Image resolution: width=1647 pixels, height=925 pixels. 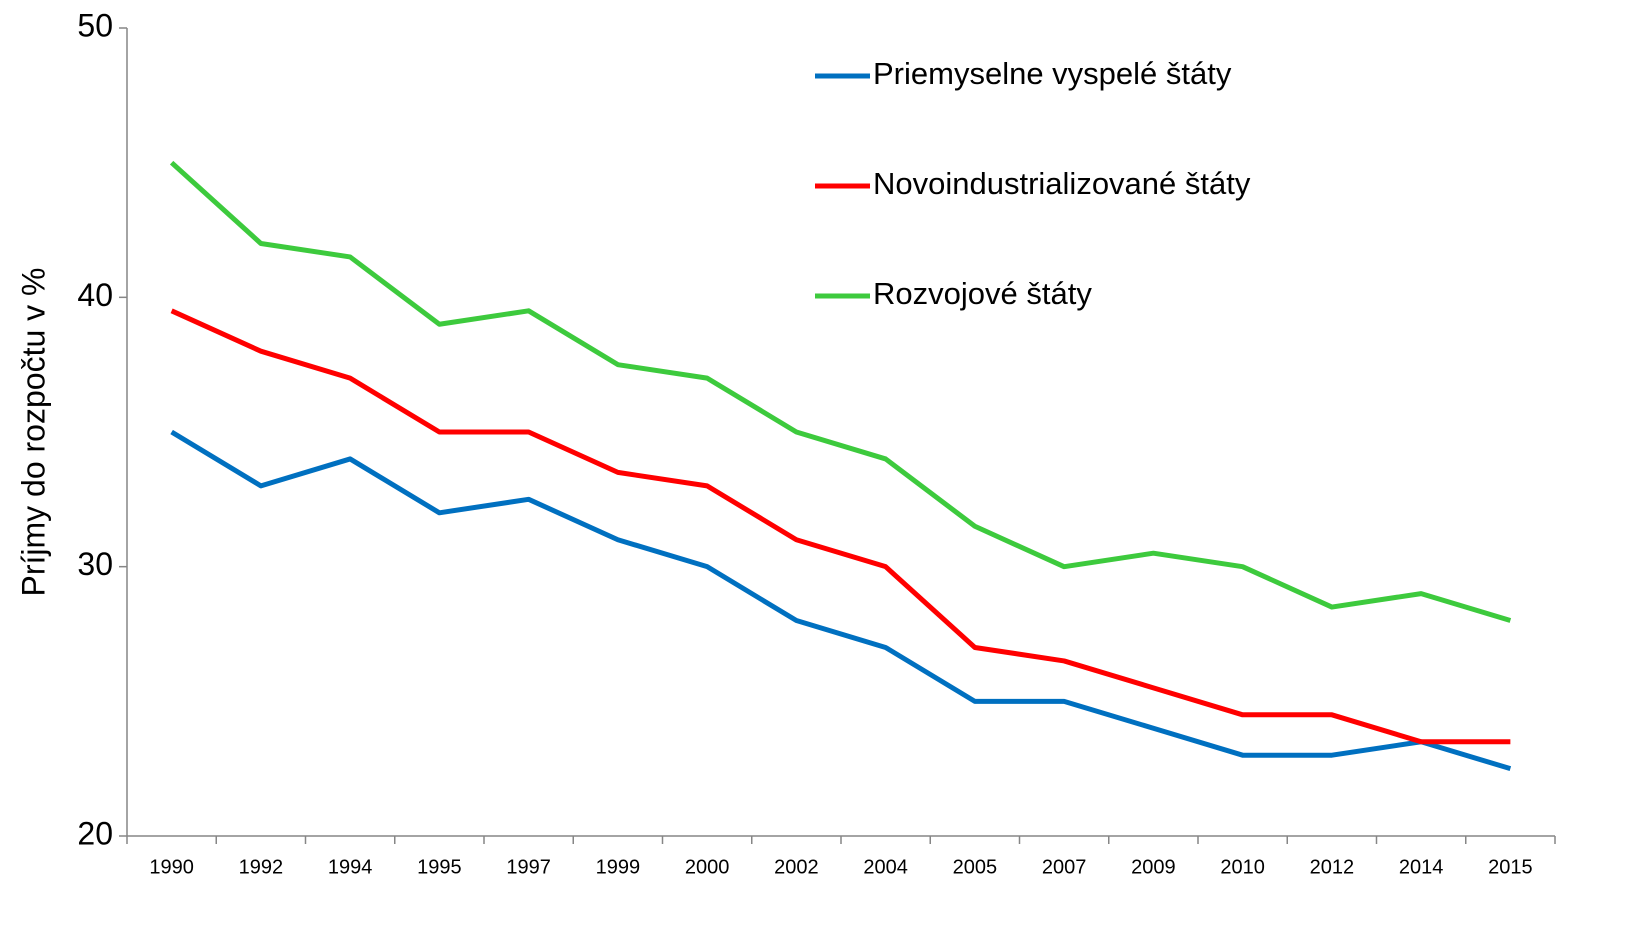 I want to click on legend-label: Rozvojové štáty, so click(x=982, y=293).